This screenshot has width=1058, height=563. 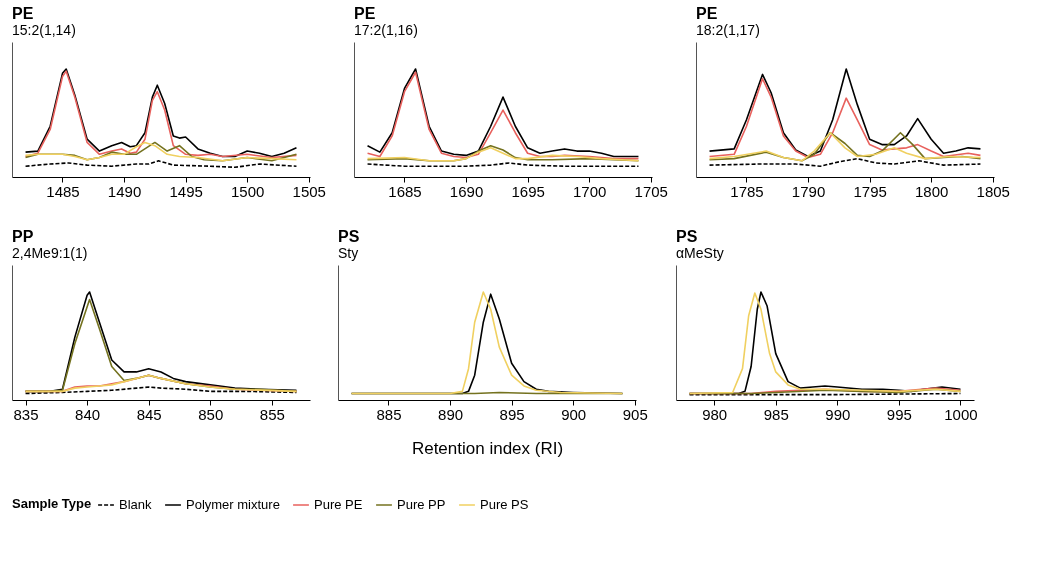 What do you see at coordinates (23, 236) in the screenshot?
I see `chart-title: PP` at bounding box center [23, 236].